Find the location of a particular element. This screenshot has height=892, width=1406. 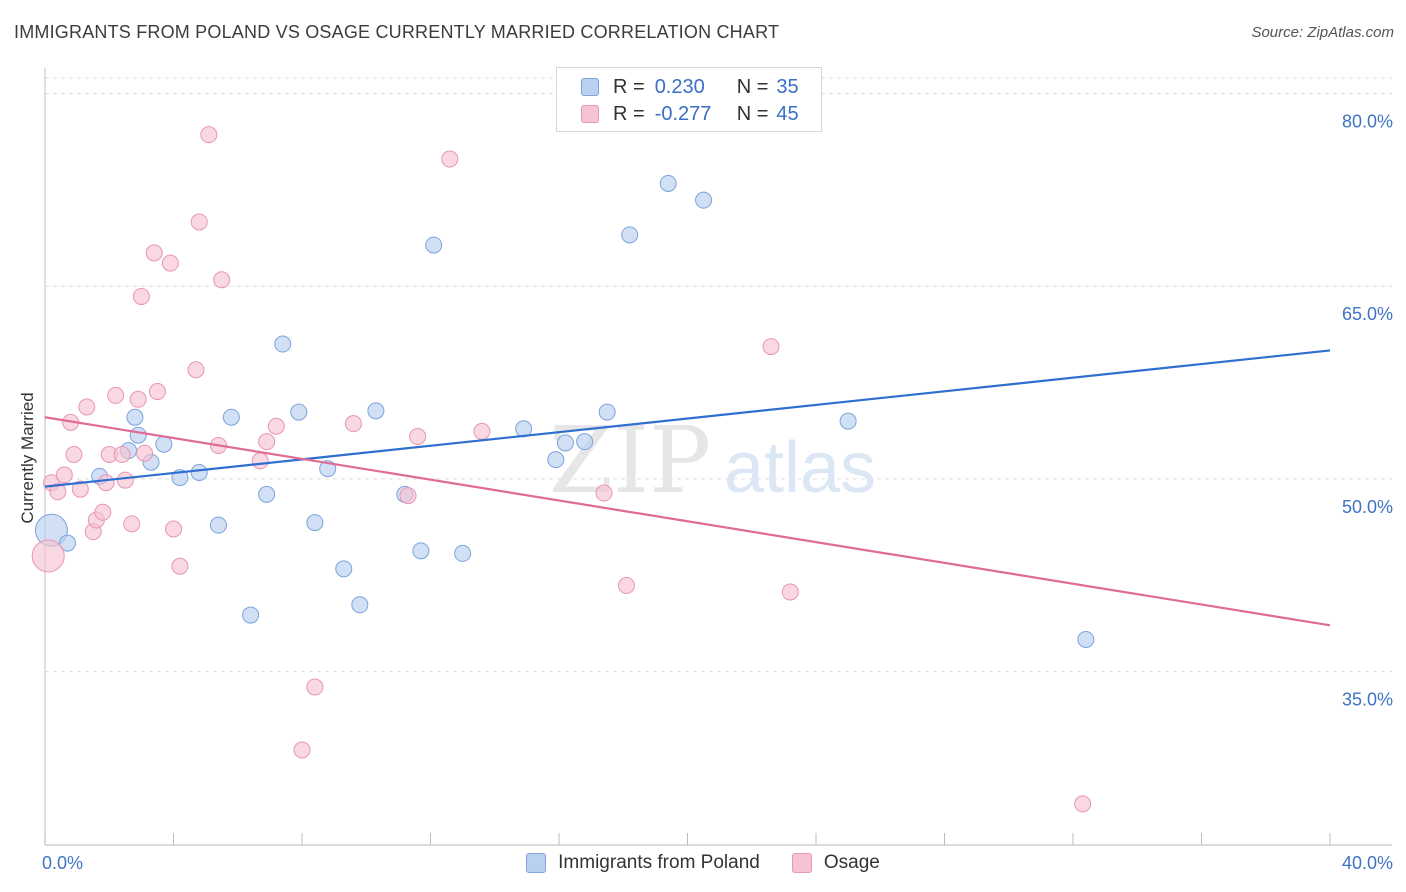

osage-n-value: 45 is located at coordinates (787, 113).